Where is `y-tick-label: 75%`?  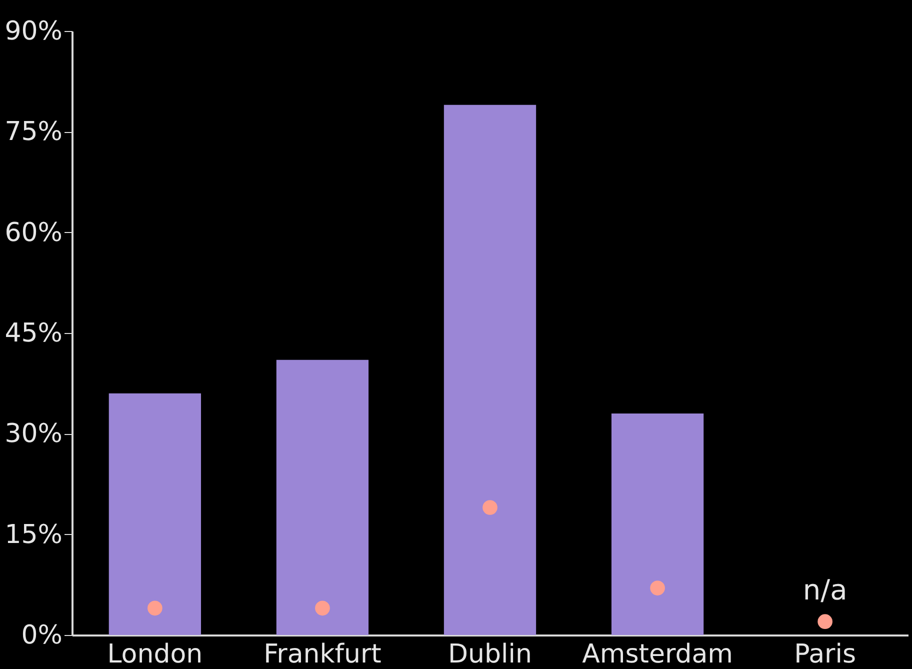
y-tick-label: 75% is located at coordinates (33, 132).